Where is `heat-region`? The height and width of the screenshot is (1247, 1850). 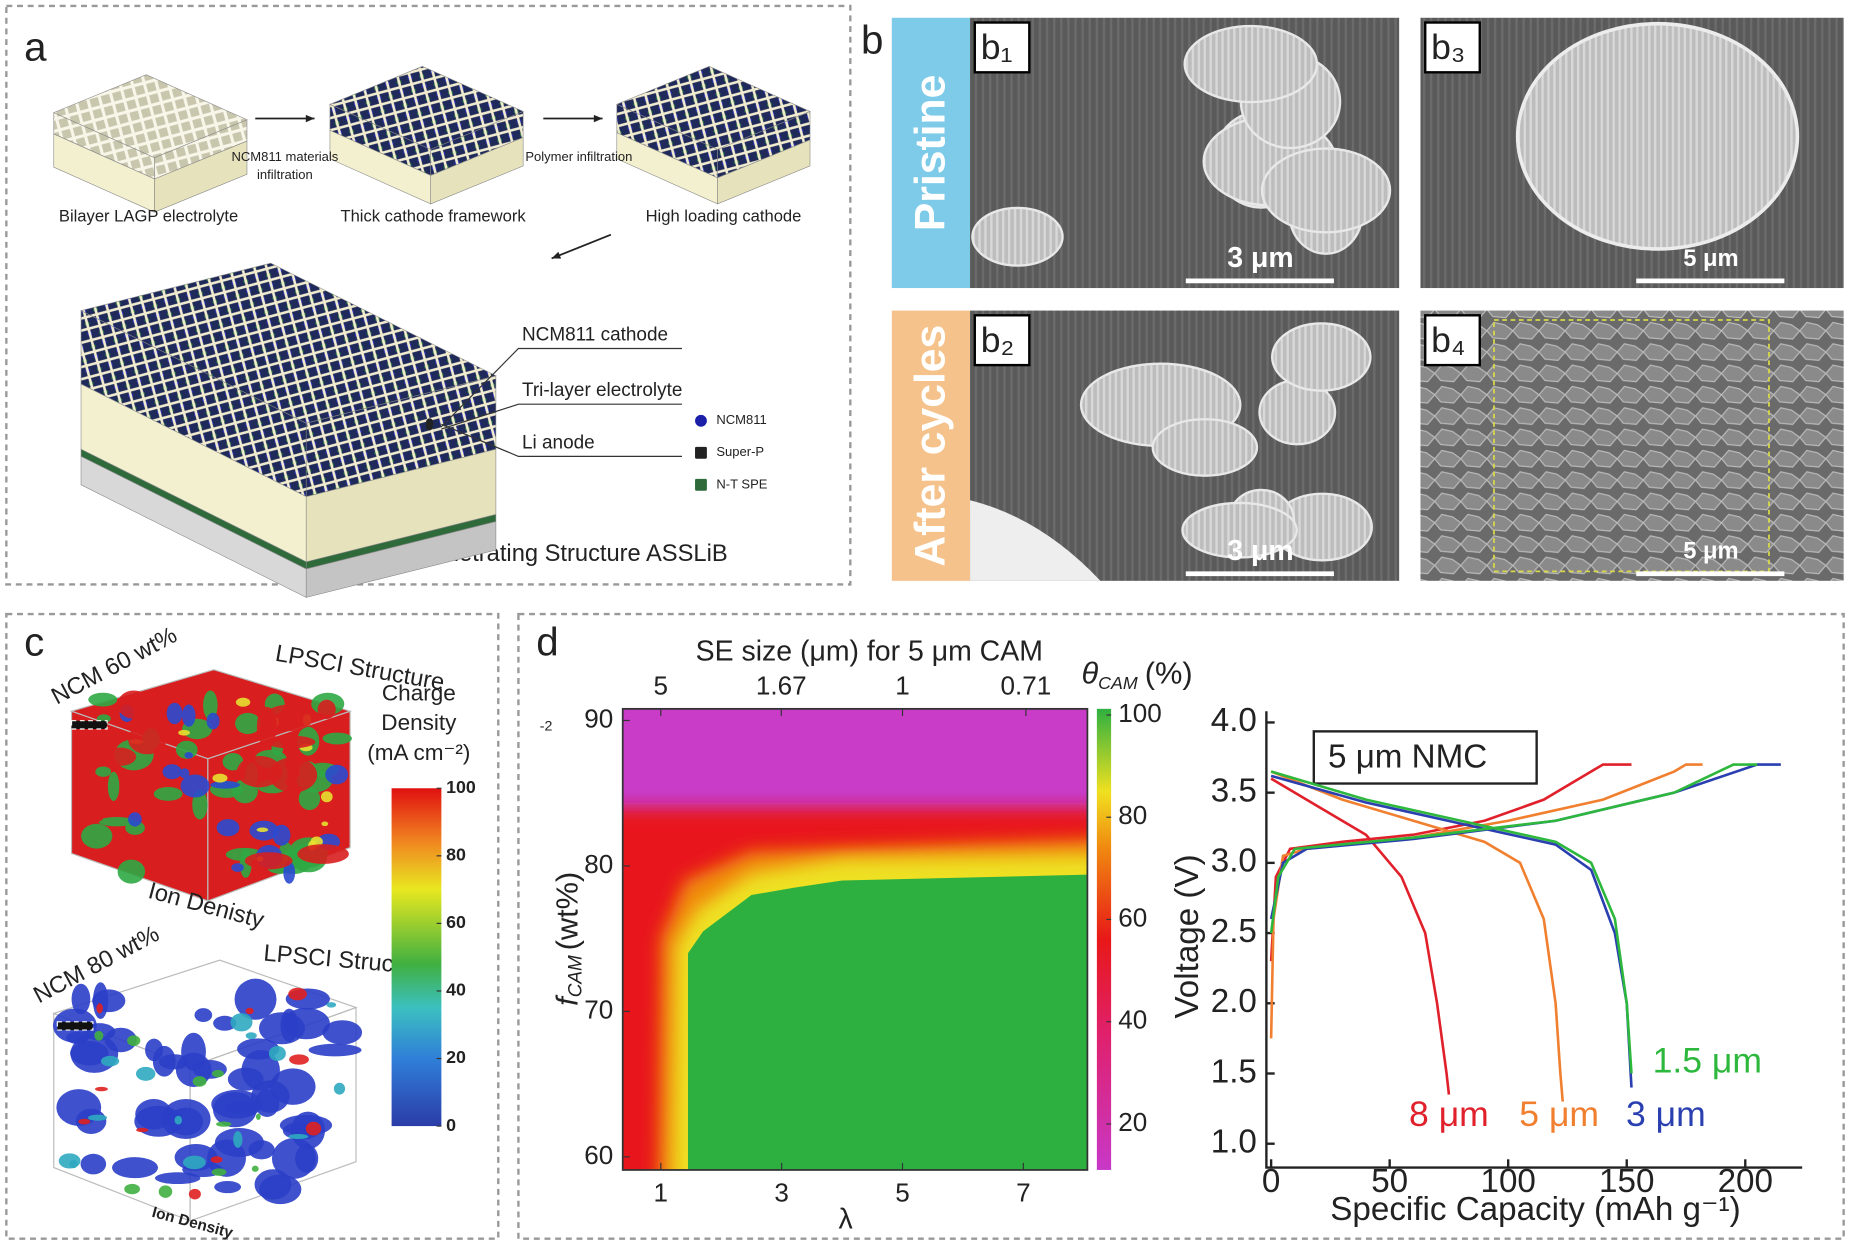
heat-region is located at coordinates (887, 1022).